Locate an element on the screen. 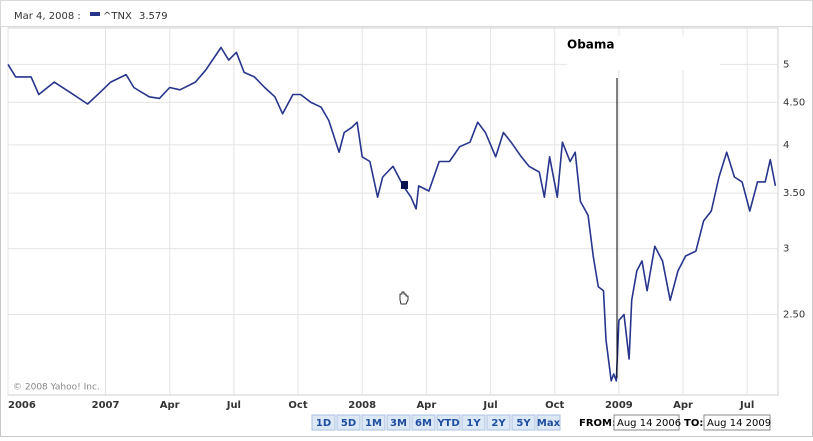  copyright: © 2008 Yahoo! Inc. is located at coordinates (56, 388).